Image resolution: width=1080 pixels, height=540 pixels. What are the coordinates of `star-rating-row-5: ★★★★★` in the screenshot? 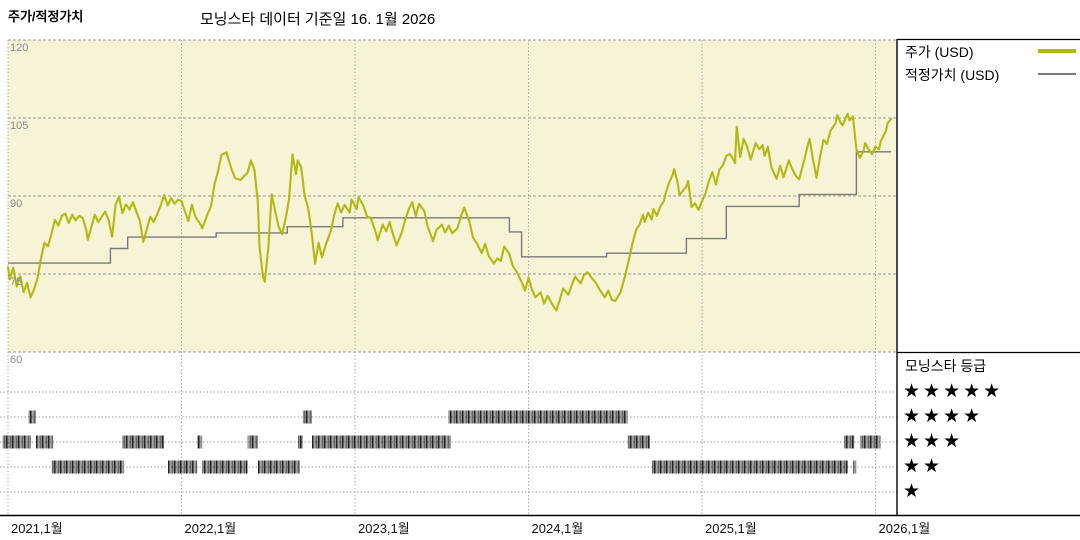 It's located at (953, 391).